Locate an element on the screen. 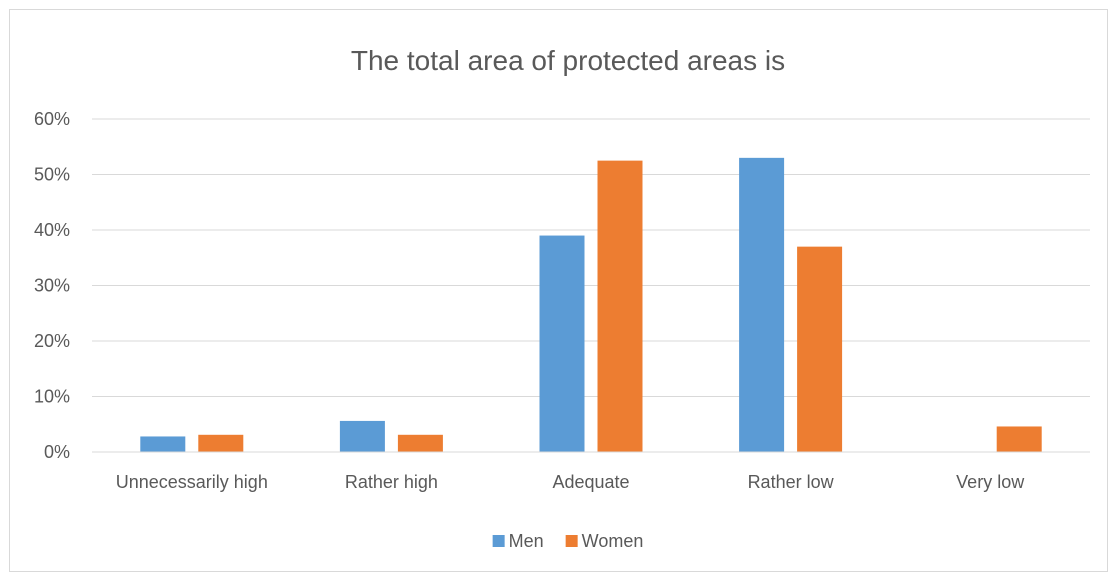 The image size is (1119, 581). x-tick-label: Rather low is located at coordinates (791, 482).